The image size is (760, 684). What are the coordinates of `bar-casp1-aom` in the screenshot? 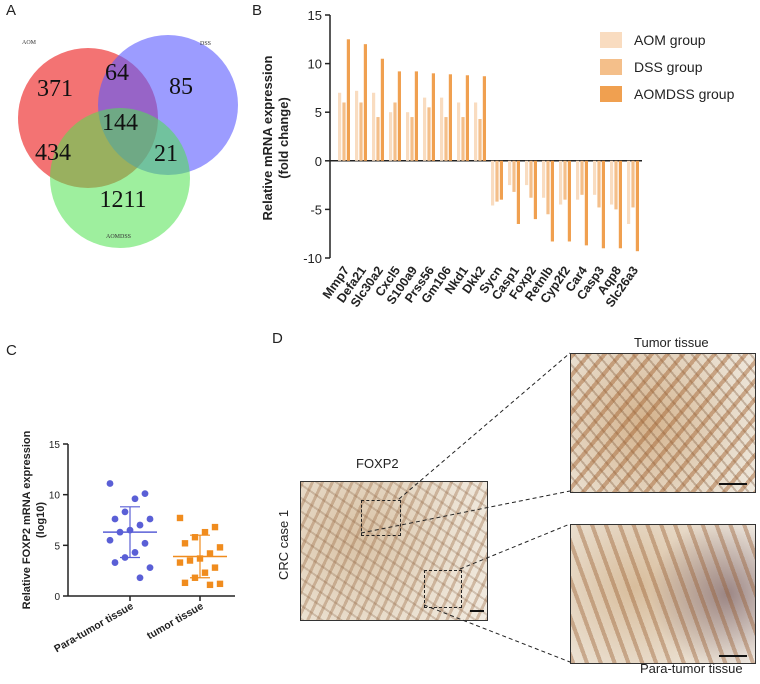 It's located at (510, 173).